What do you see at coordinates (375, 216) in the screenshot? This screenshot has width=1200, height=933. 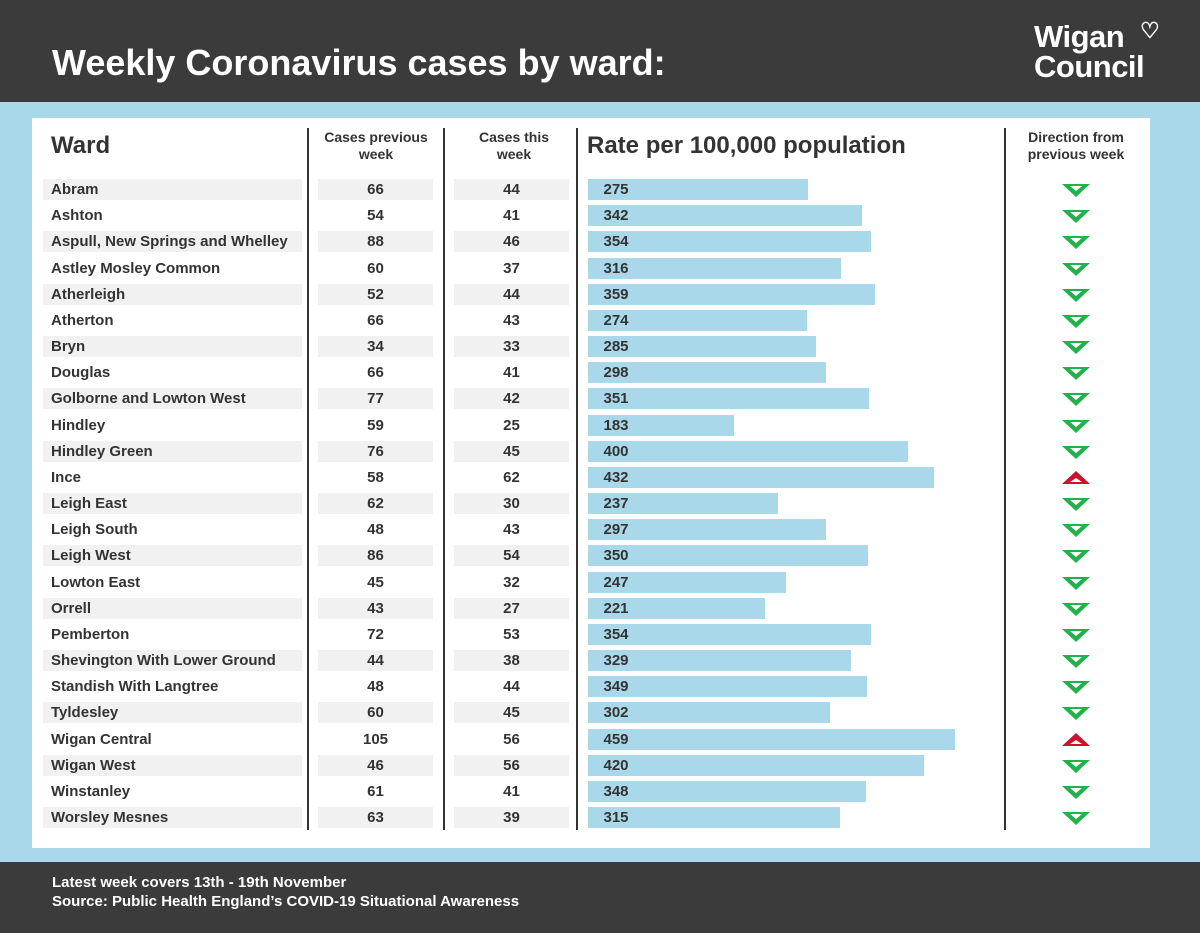 I see `cases-previous-week: 54` at bounding box center [375, 216].